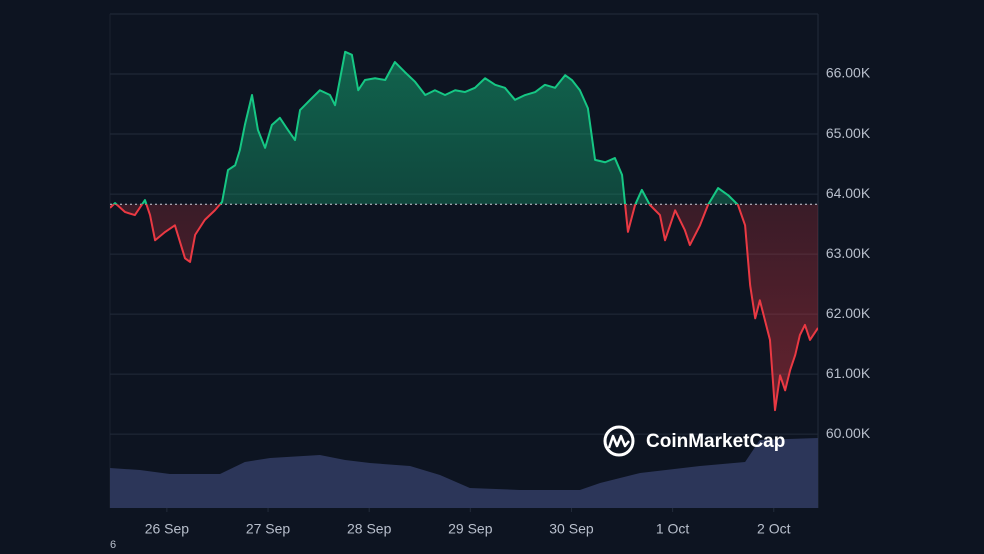 This screenshot has width=984, height=554. I want to click on footnote: 6, so click(113, 545).